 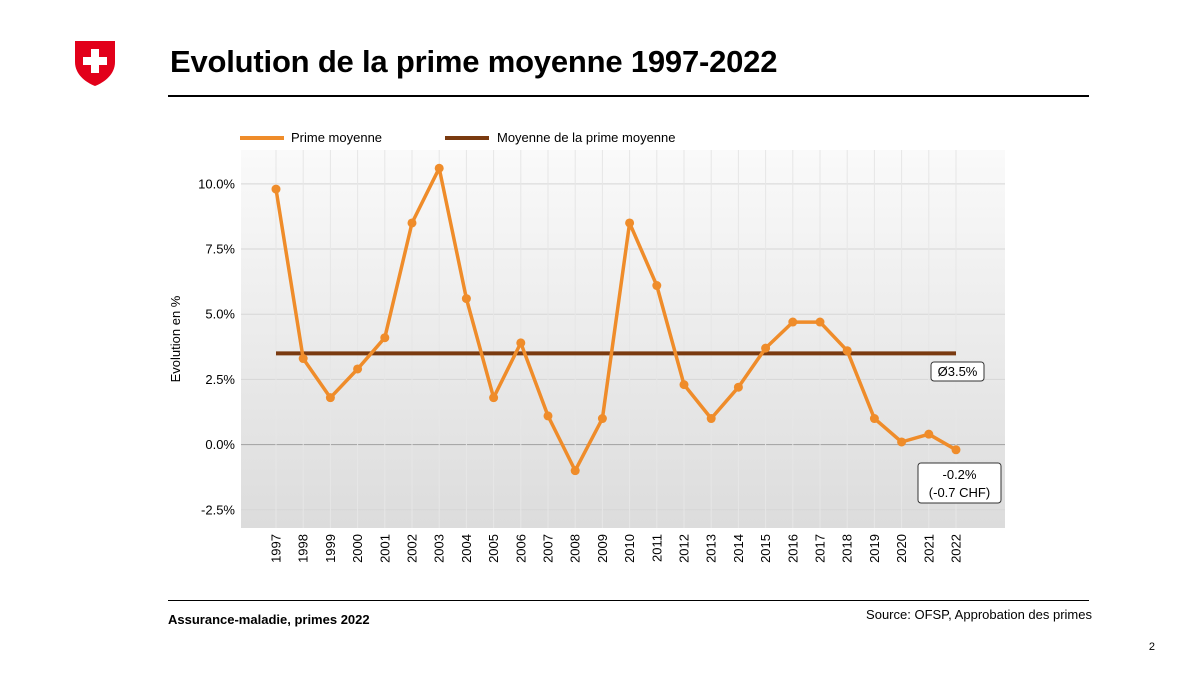 What do you see at coordinates (384, 548) in the screenshot?
I see `x-tick-label: 2001` at bounding box center [384, 548].